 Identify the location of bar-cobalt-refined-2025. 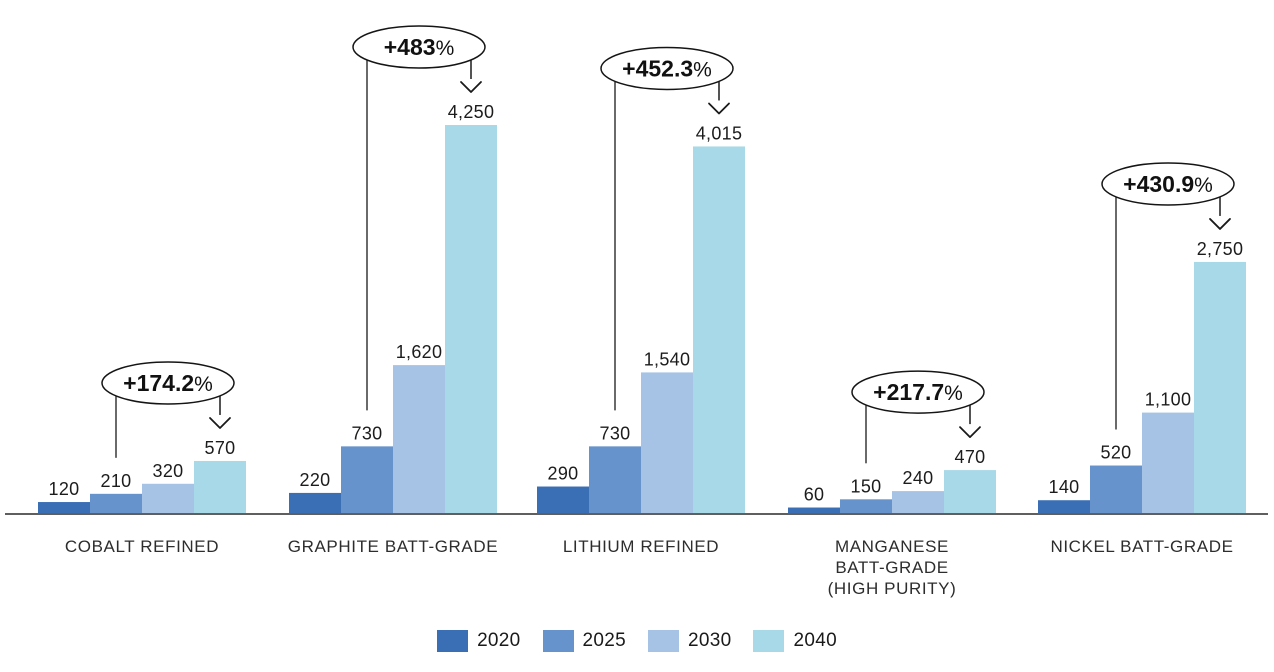
(116, 503).